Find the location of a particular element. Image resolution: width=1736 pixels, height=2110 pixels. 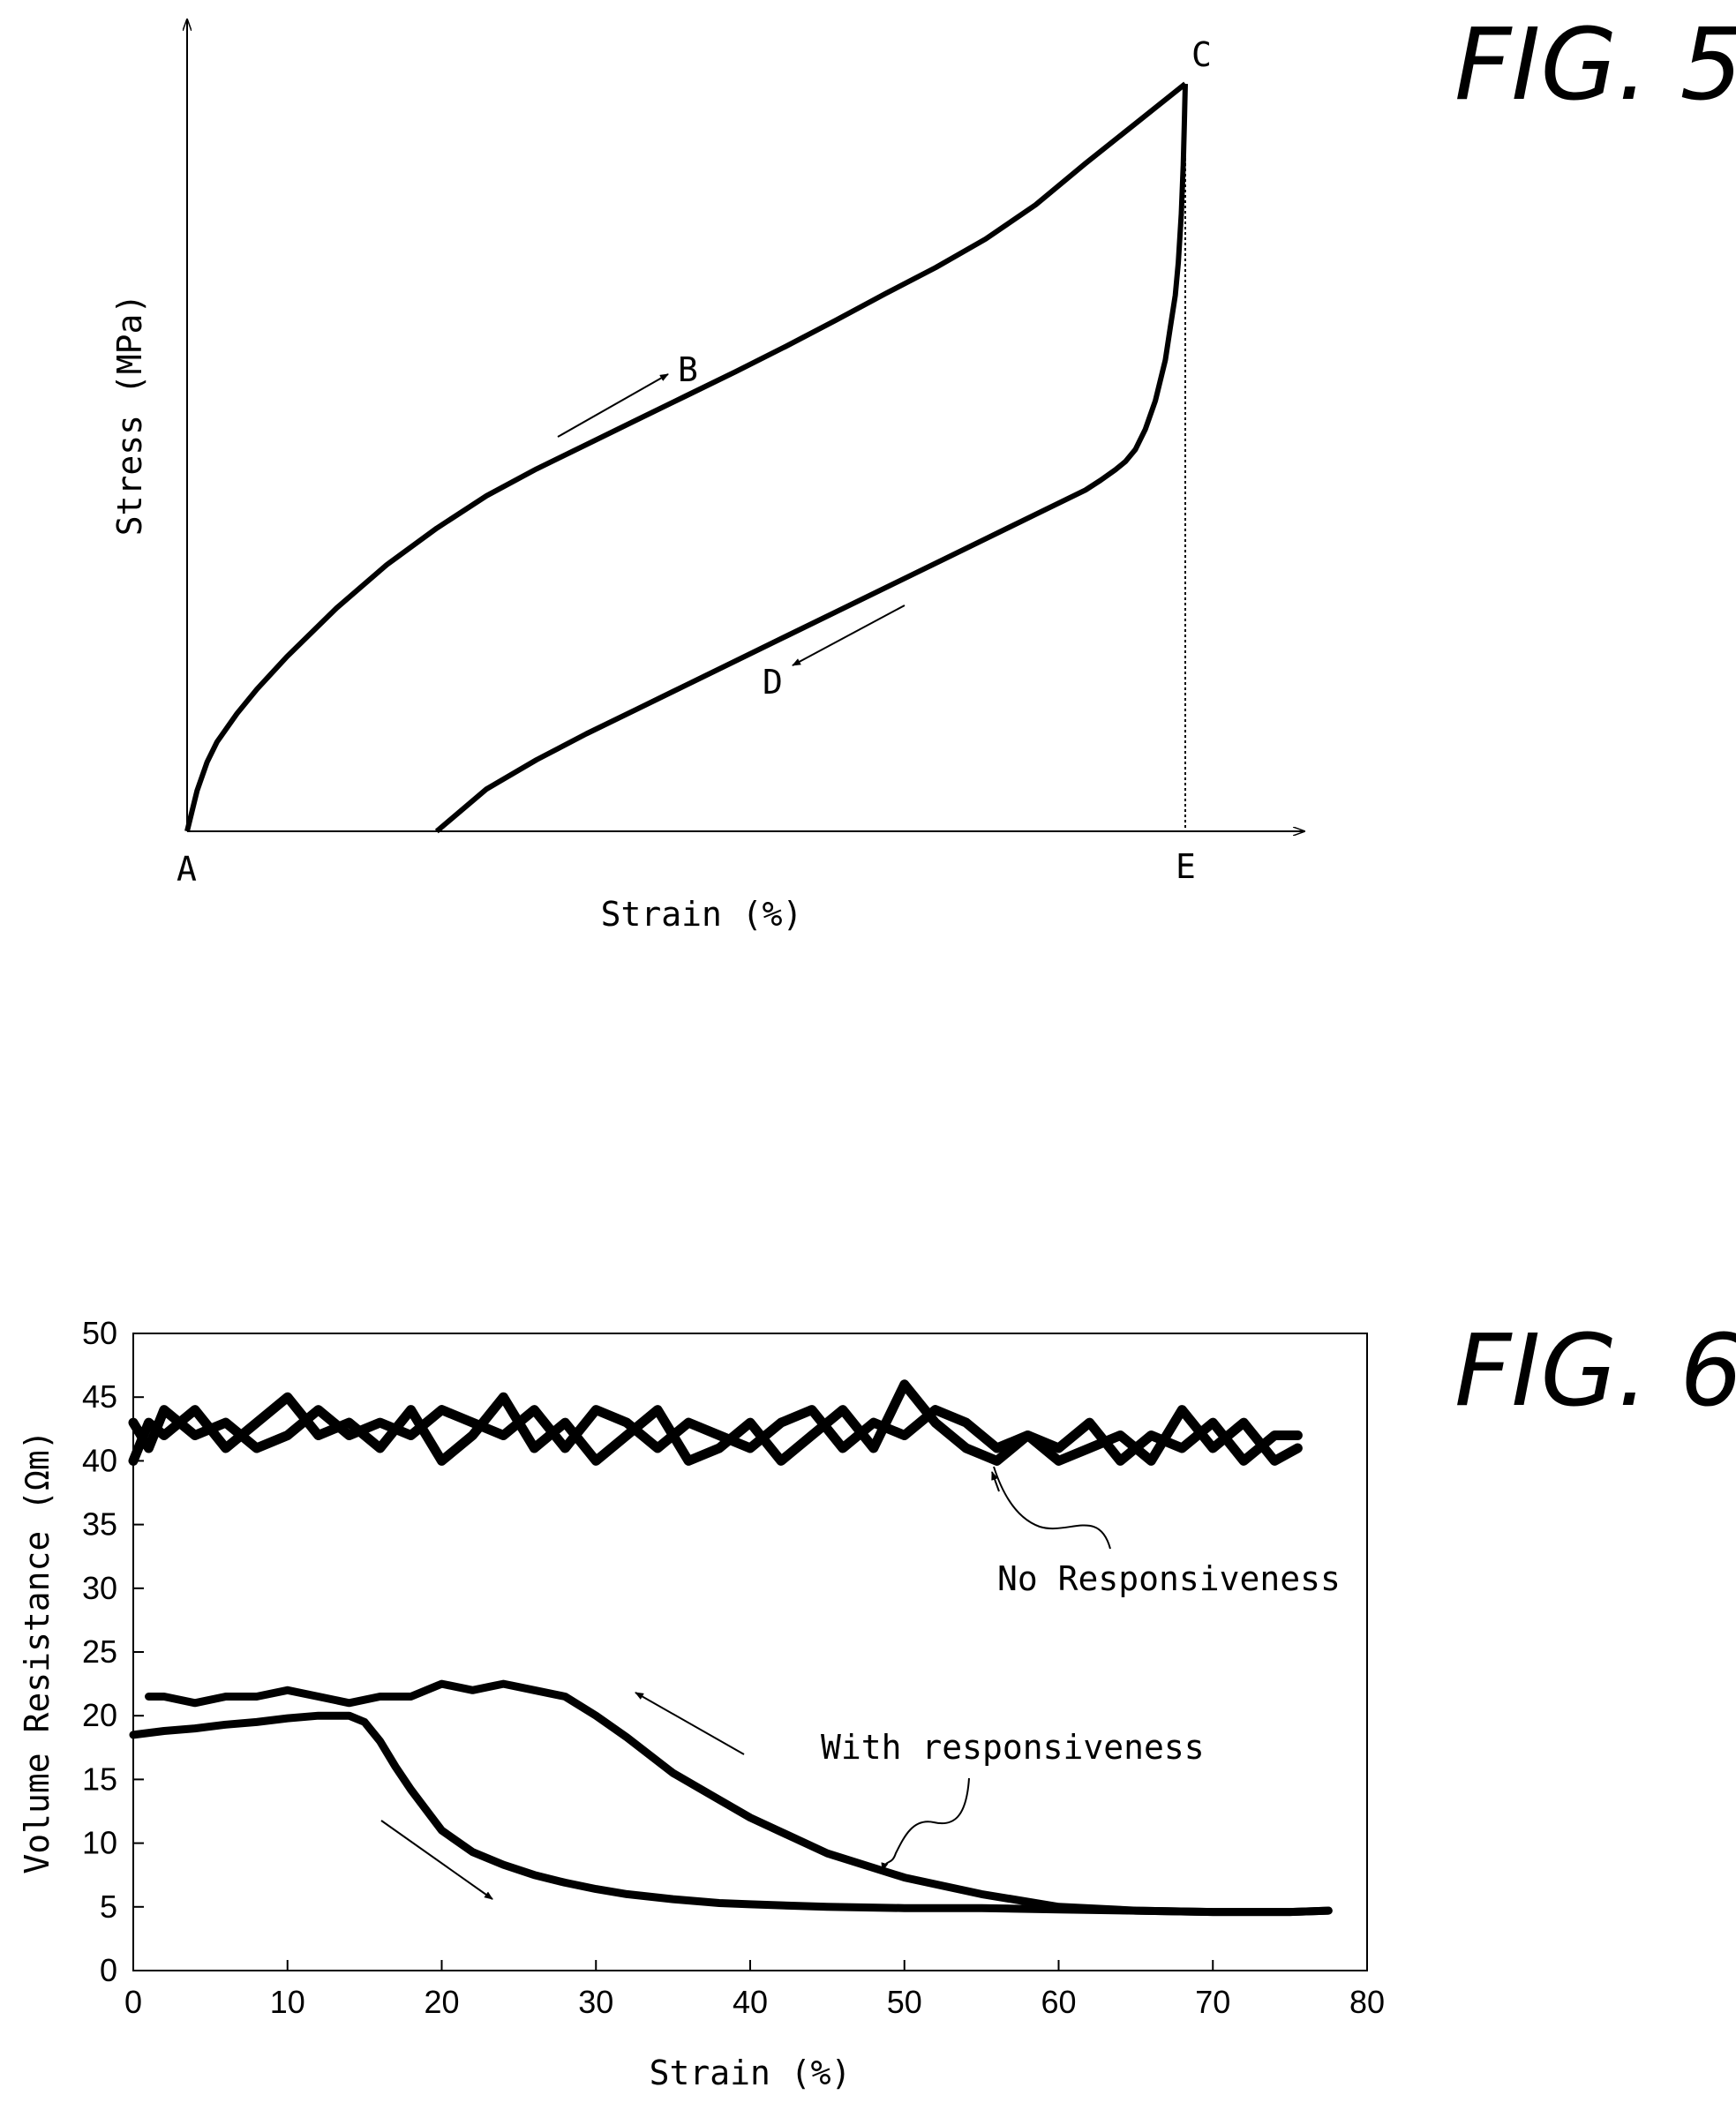

fig6-x-tick-label: 60 is located at coordinates (1059, 2002).